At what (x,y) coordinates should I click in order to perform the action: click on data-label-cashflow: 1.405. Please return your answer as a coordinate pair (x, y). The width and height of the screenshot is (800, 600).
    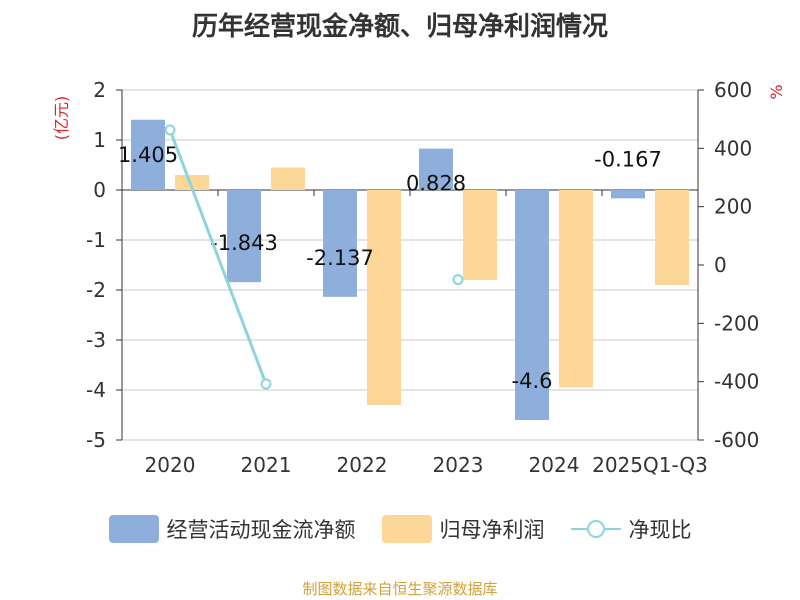
    Looking at the image, I should click on (148, 155).